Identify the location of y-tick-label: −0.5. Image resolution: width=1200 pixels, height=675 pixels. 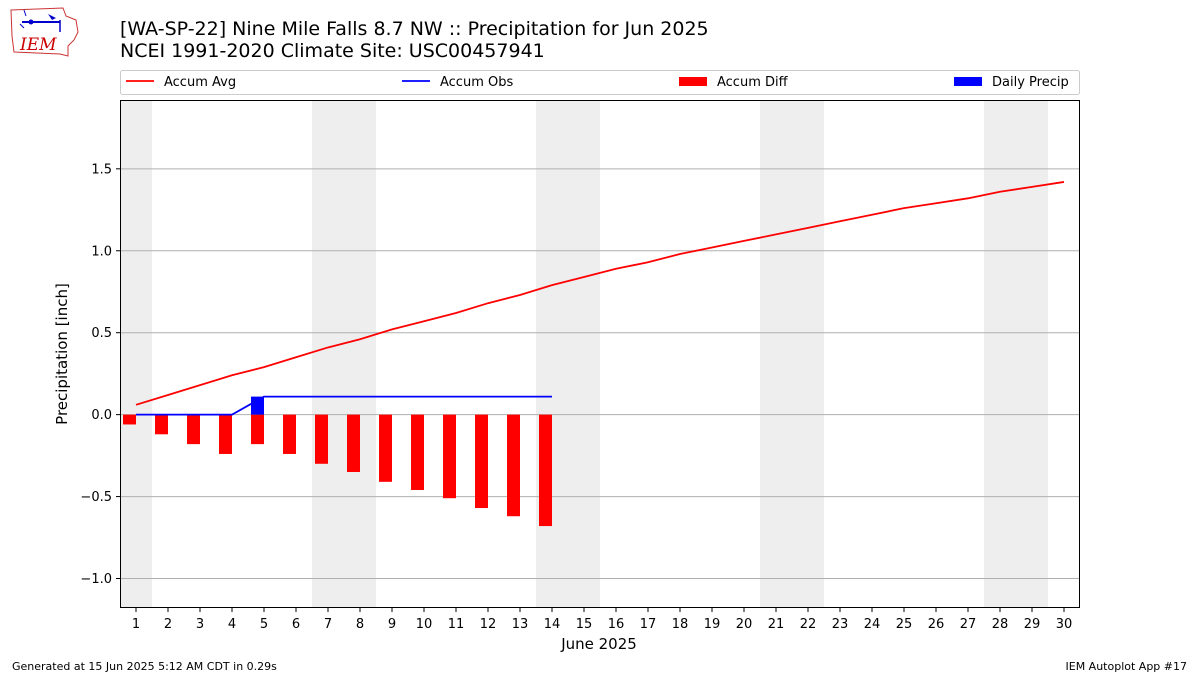
(96, 497).